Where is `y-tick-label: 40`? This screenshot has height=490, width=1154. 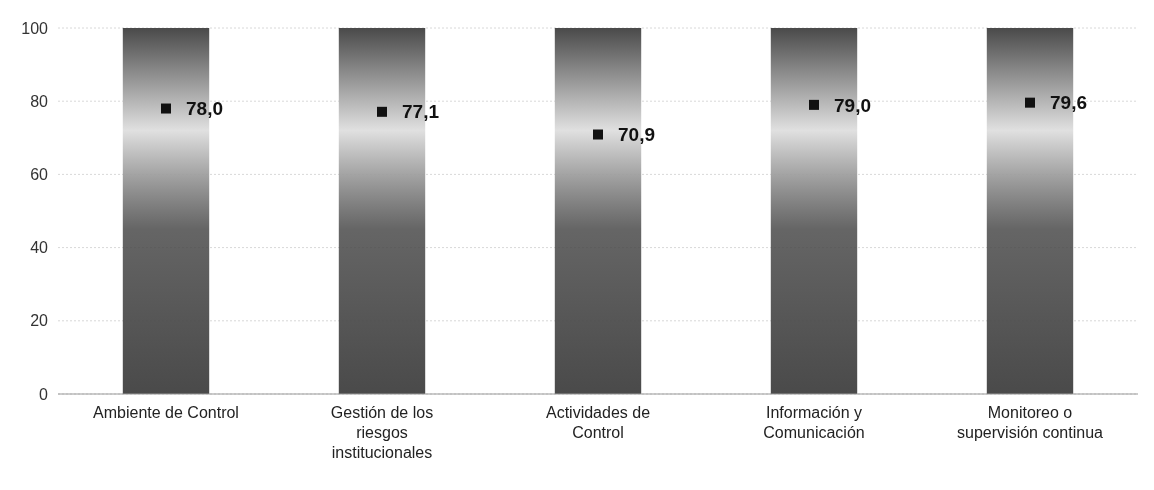 y-tick-label: 40 is located at coordinates (39, 248).